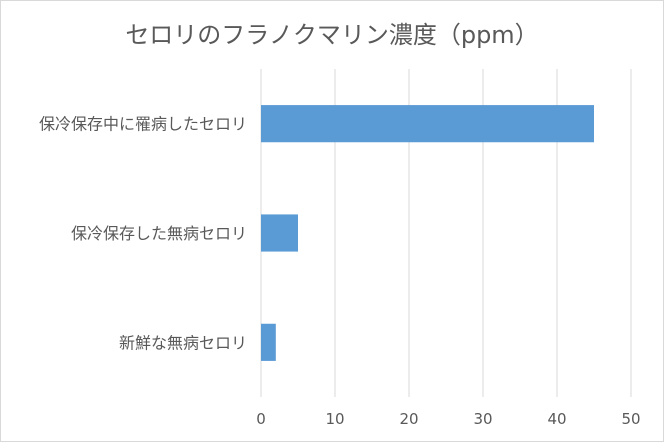  I want to click on category-label-1: 保冷保存した無病セロリ, so click(159, 233).